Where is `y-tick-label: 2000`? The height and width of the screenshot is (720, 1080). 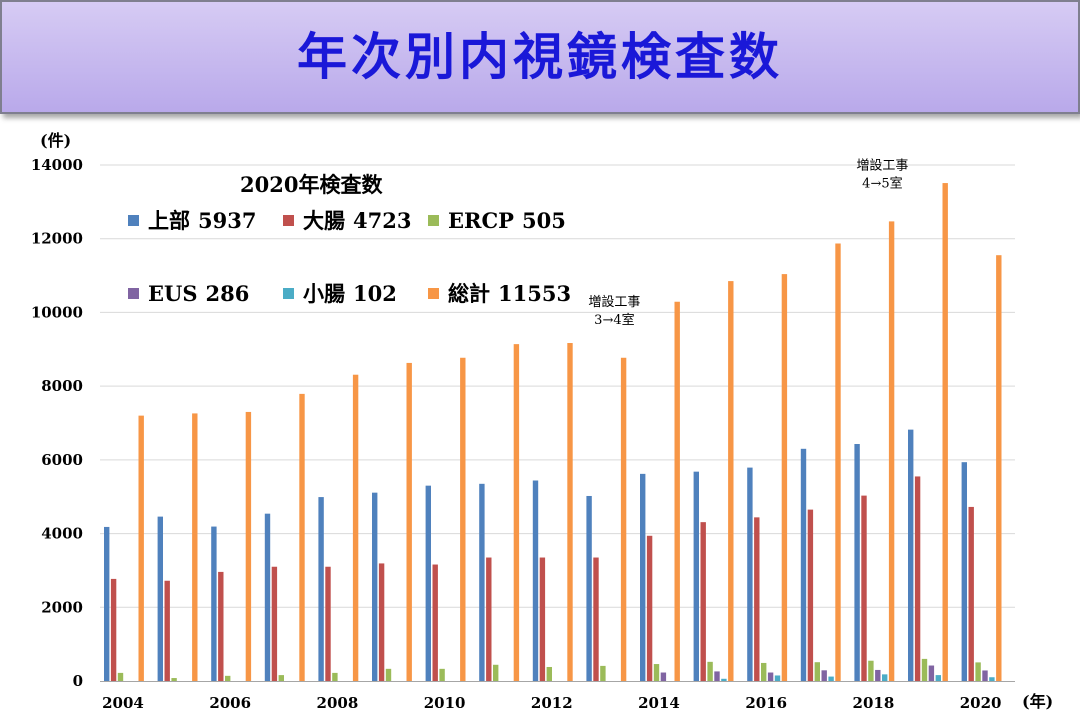
y-tick-label: 2000 is located at coordinates (62, 607).